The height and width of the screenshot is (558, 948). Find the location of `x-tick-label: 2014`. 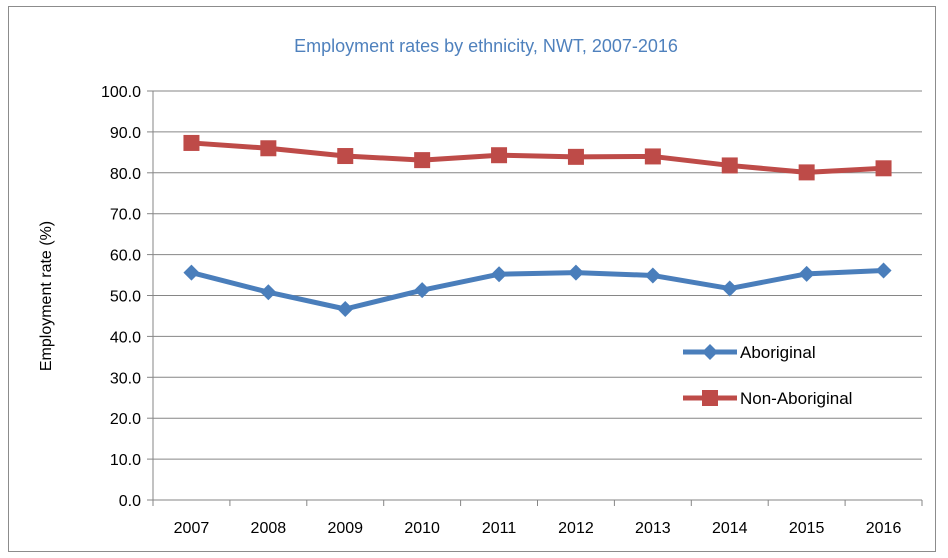

x-tick-label: 2014 is located at coordinates (730, 528).